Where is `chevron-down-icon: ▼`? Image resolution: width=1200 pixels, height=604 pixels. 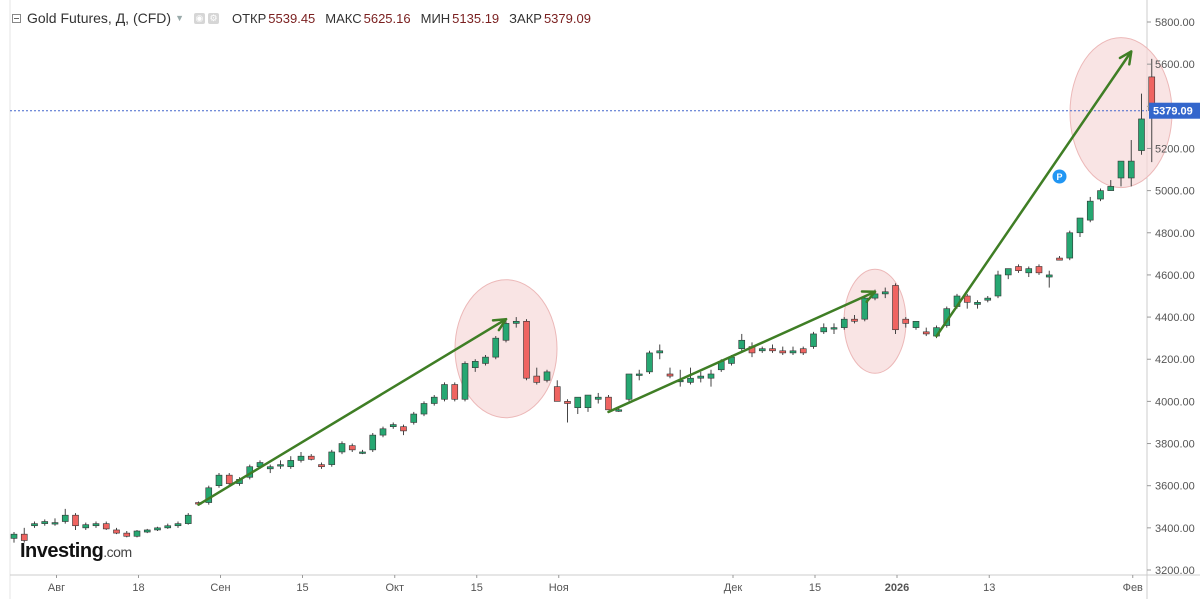
chevron-down-icon: ▼ is located at coordinates (179, 18).